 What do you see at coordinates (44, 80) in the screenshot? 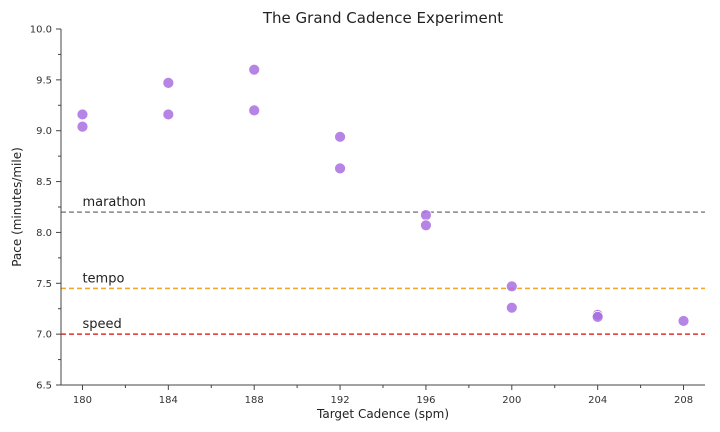
I see `y-tick-label: 9.5` at bounding box center [44, 80].